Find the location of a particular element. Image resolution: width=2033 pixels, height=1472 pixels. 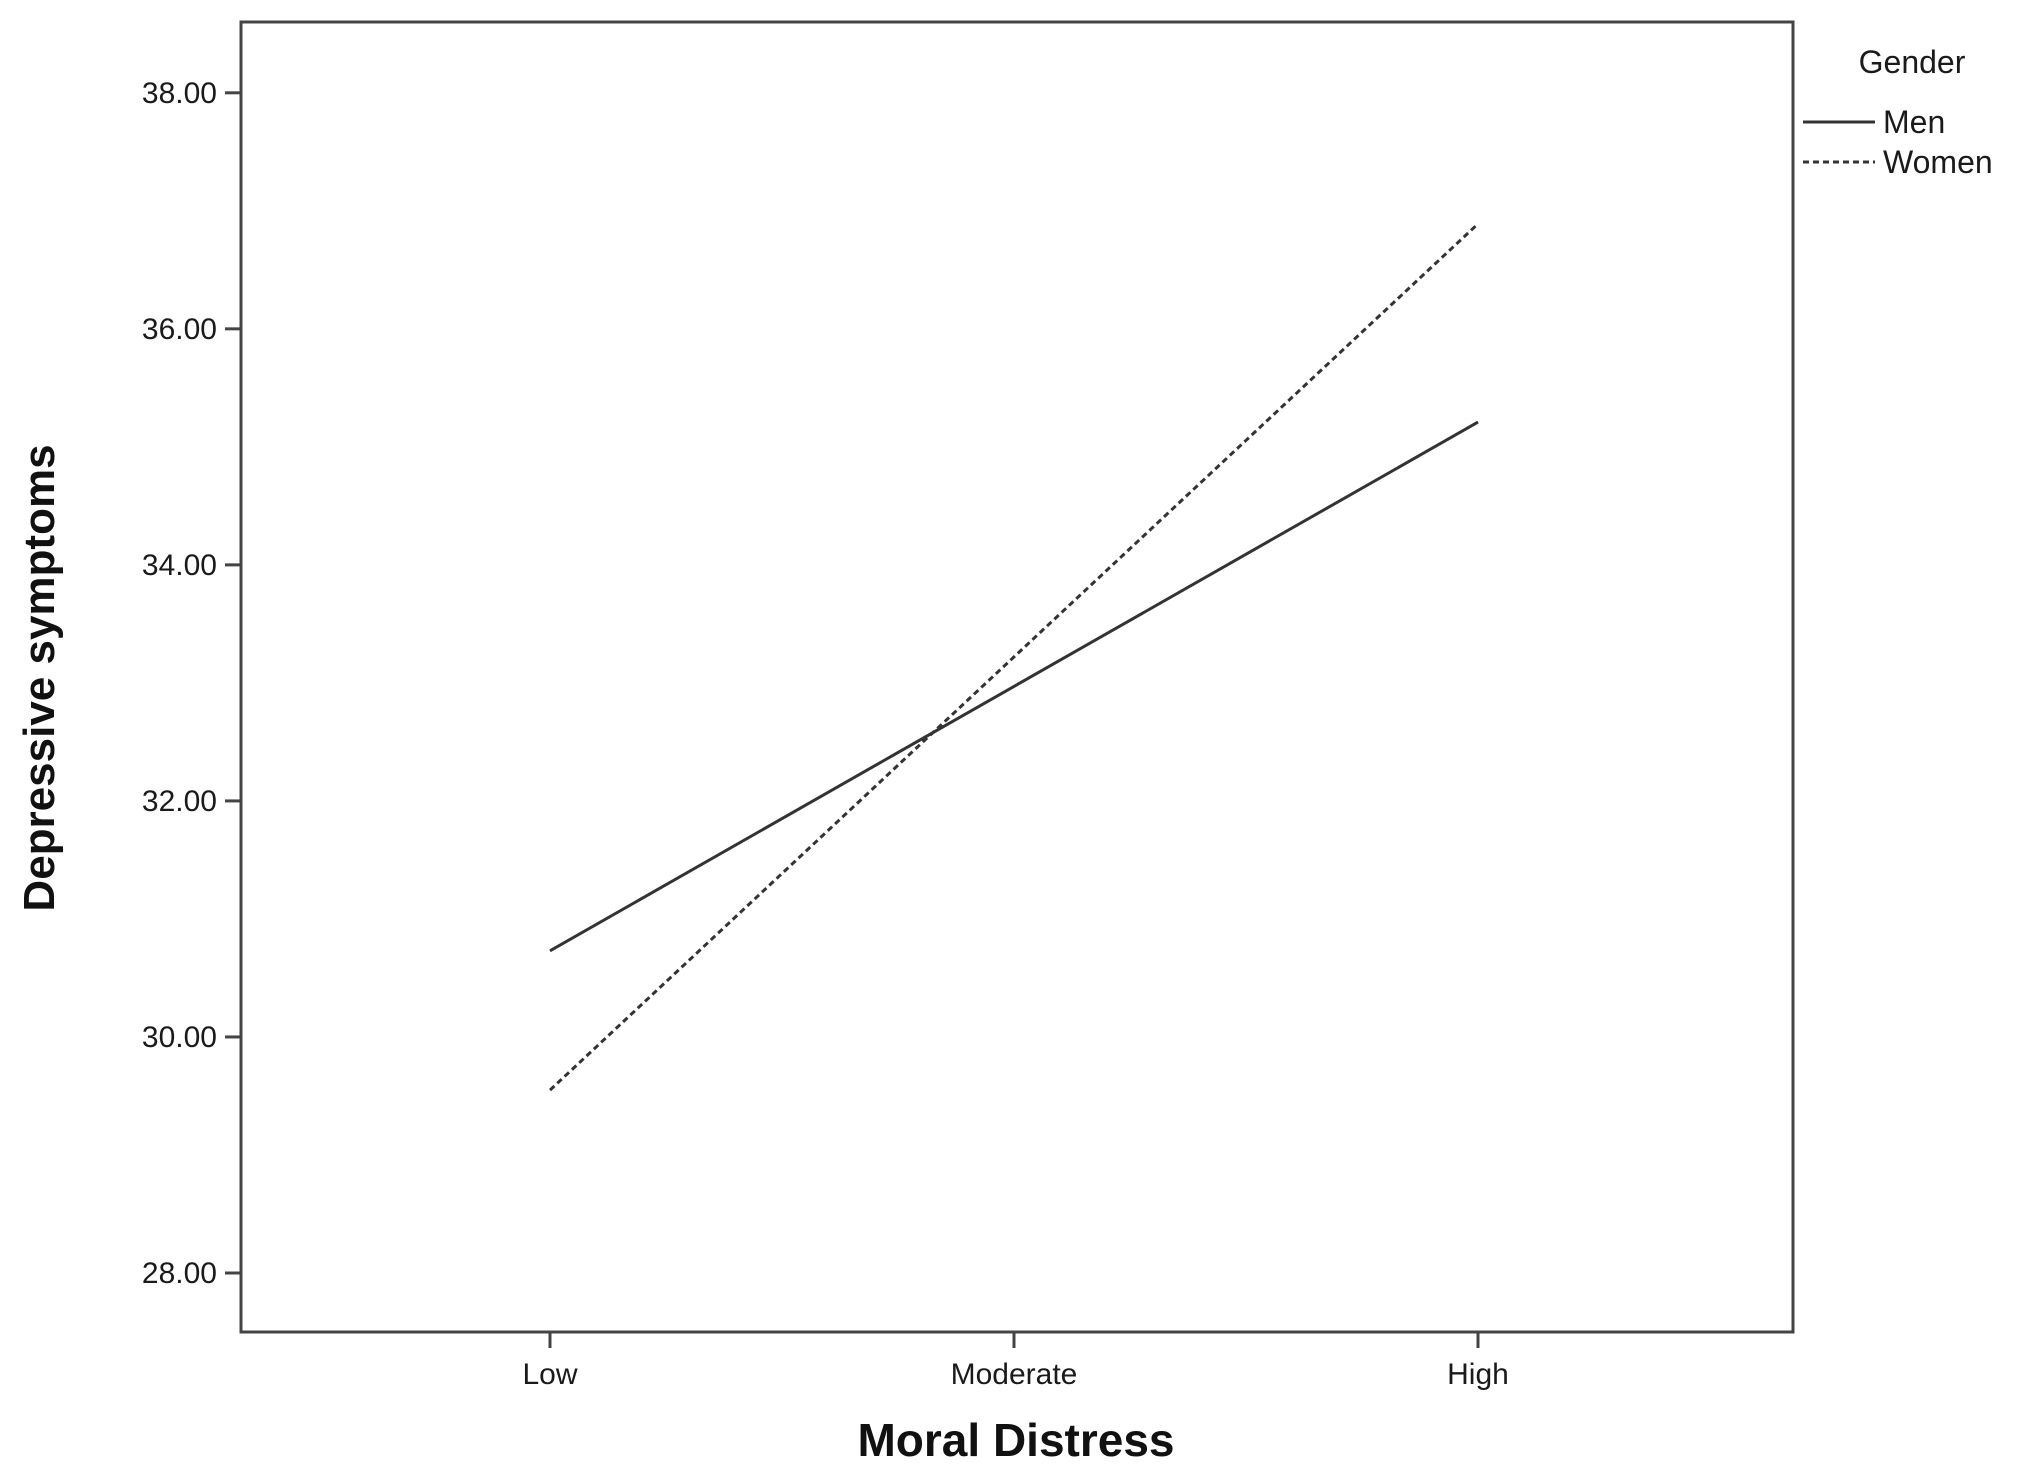

y-tick-label: 34.00 is located at coordinates (179, 565).